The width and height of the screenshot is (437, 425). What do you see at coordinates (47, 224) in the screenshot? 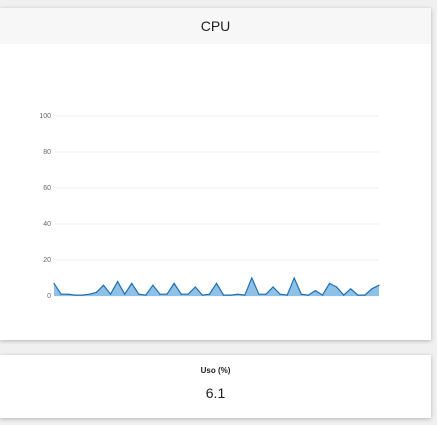
I see `y-tick-label: 40` at bounding box center [47, 224].